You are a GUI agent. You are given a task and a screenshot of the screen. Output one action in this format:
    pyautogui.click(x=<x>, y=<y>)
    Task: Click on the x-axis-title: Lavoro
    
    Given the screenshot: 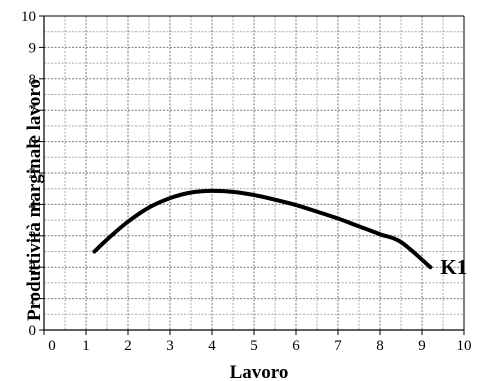 What is the action you would take?
    pyautogui.click(x=259, y=371)
    